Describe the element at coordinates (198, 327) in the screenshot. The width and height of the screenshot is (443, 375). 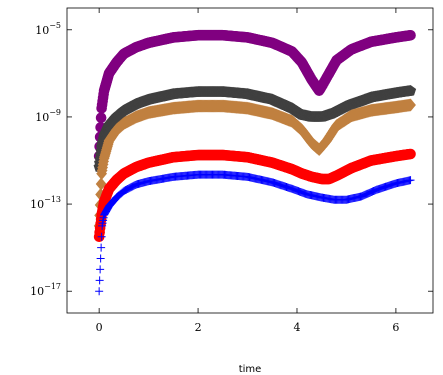
I see `x-tick-label: 2` at that location.